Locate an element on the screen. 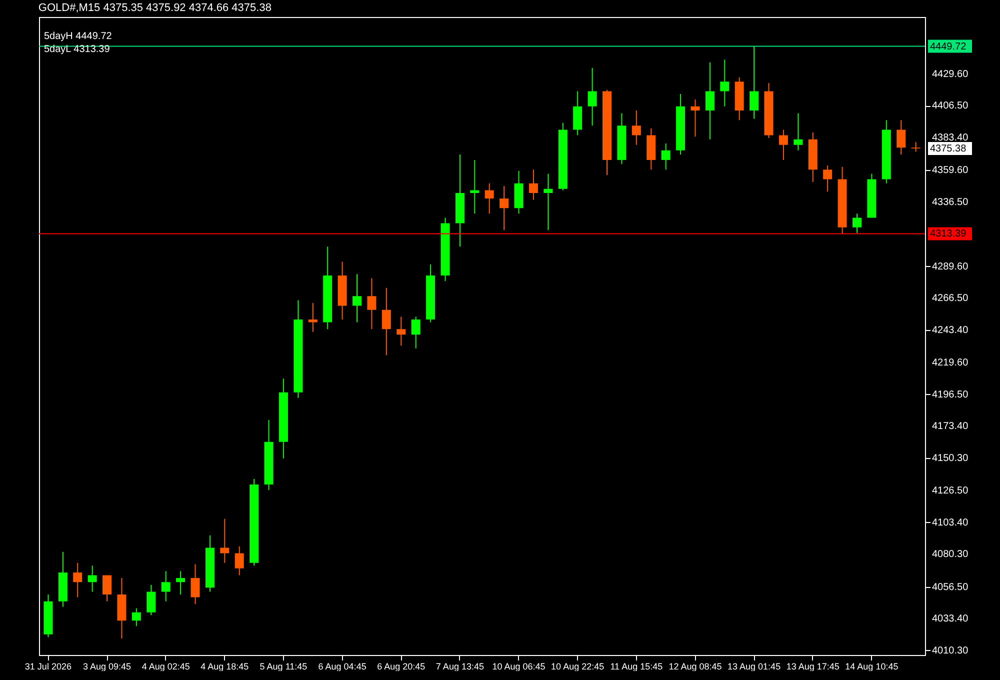 The image size is (1000, 680). x-tick-label: 13 Aug 17:45 is located at coordinates (813, 667).